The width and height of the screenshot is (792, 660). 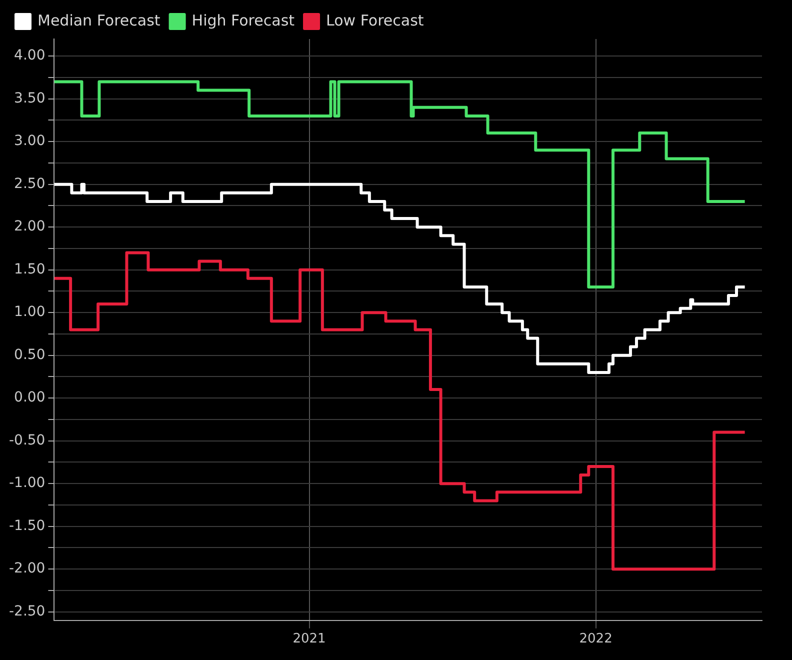 What do you see at coordinates (27, 440) in the screenshot?
I see `y-tick-label: -0.50` at bounding box center [27, 440].